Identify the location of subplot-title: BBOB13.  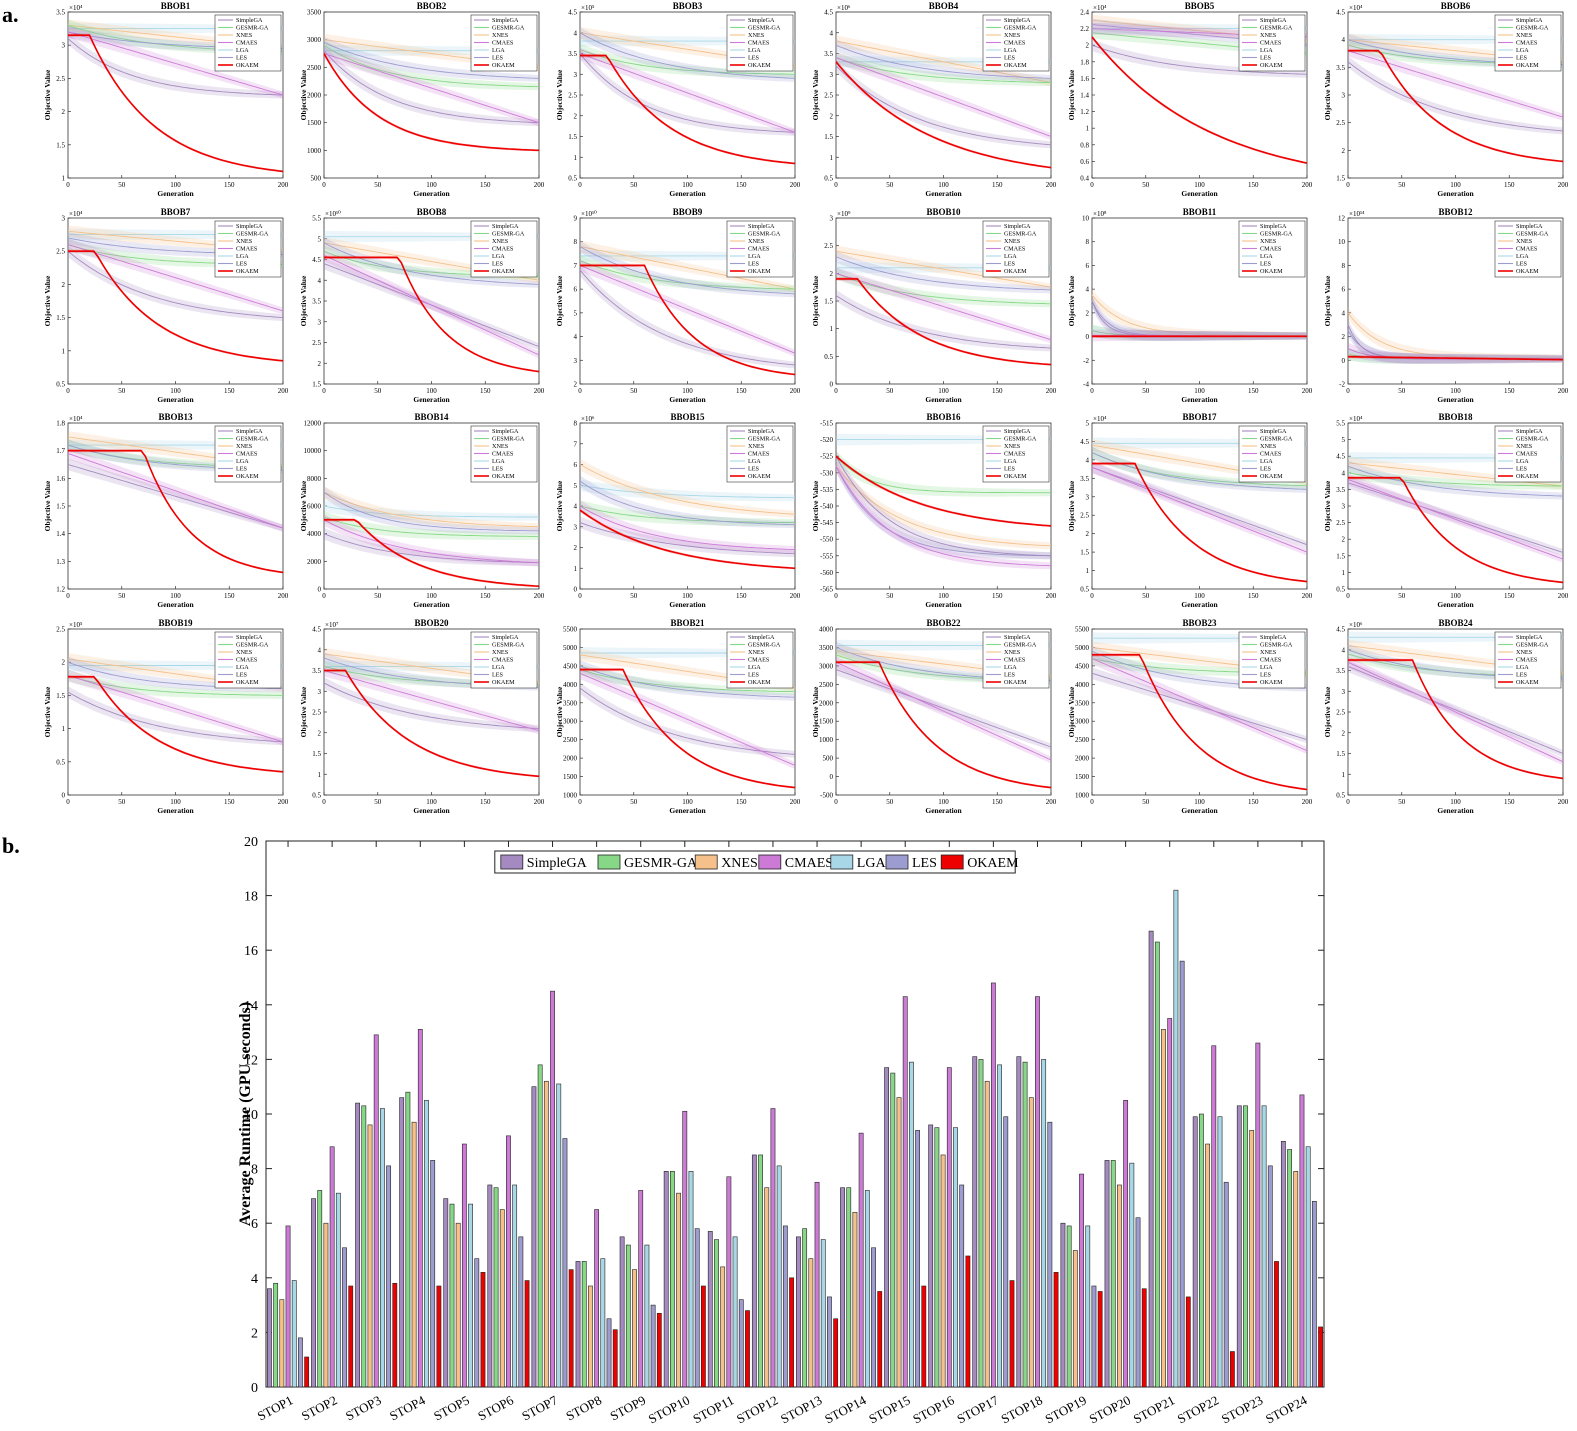
(175, 417).